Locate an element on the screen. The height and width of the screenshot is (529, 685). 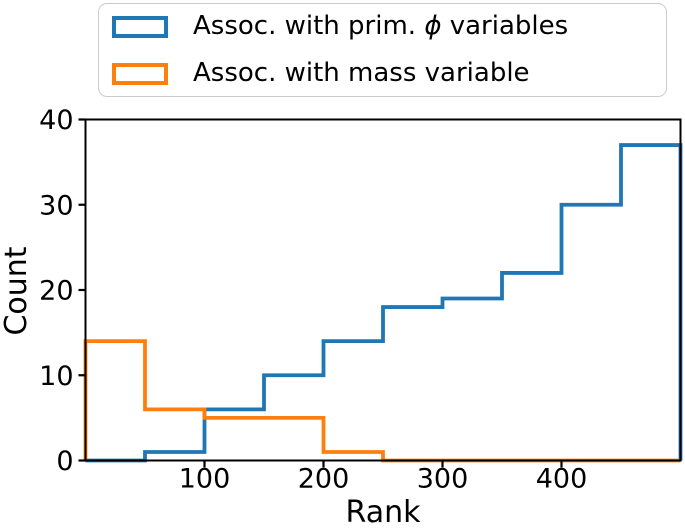
legend-item-prim-phi-variables: Assoc. with prim. ϕ variables is located at coordinates (389, 27).